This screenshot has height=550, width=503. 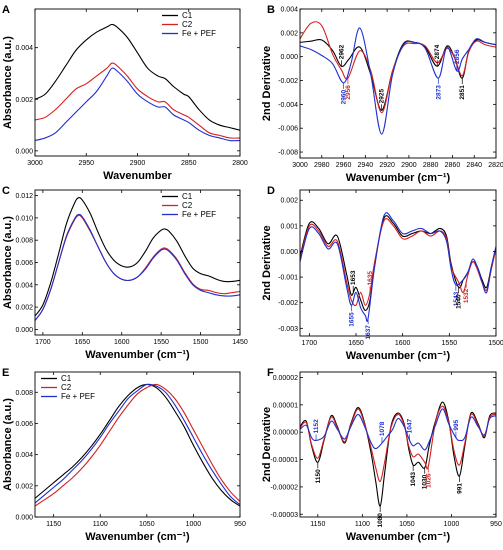 What do you see at coordinates (474, 165) in the screenshot?
I see `x-tick-label: 2840` at bounding box center [474, 165].